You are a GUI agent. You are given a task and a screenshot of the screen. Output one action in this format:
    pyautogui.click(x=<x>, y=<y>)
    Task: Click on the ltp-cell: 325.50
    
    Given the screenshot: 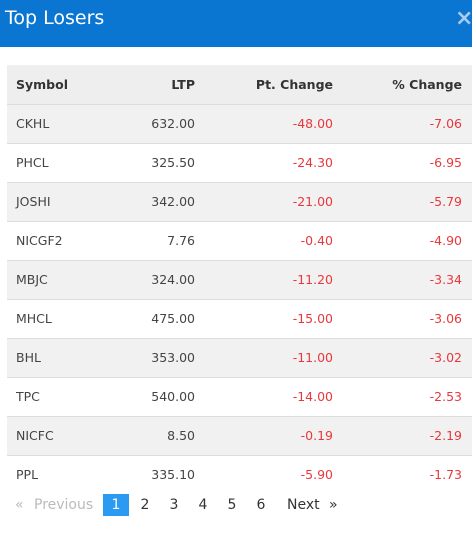 What is the action you would take?
    pyautogui.click(x=161, y=162)
    